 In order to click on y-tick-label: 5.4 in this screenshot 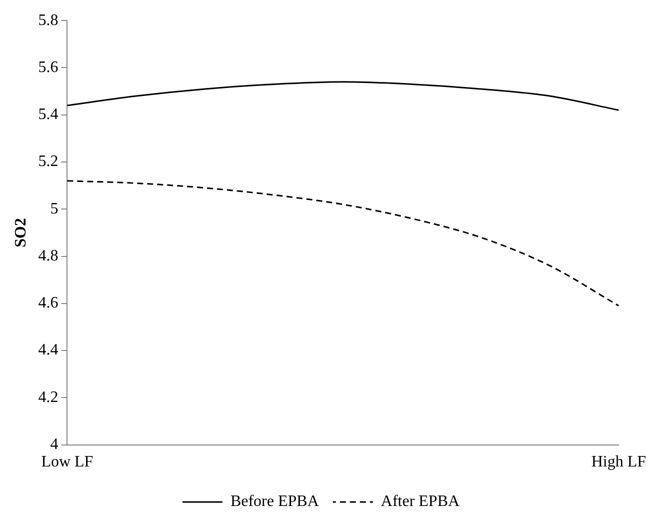, I will do `click(48, 115)`.